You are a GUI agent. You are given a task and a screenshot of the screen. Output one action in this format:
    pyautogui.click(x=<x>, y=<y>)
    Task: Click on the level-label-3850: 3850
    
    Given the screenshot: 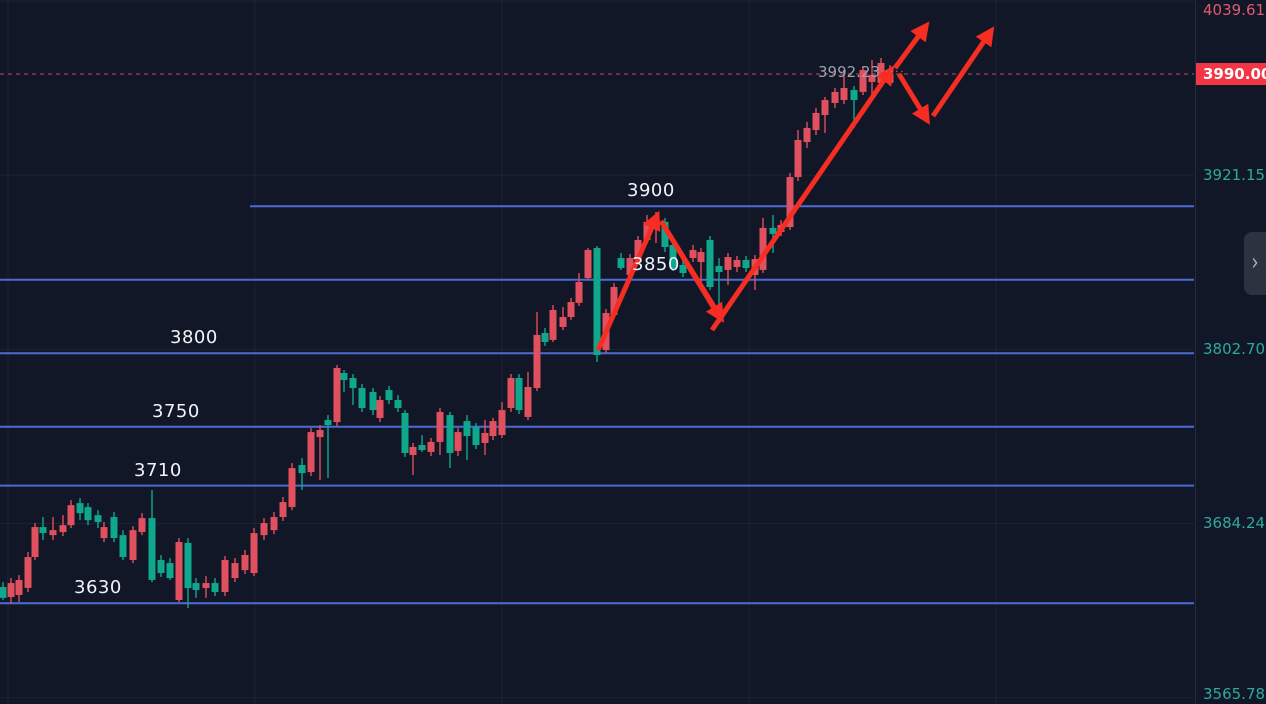 What is the action you would take?
    pyautogui.click(x=656, y=264)
    